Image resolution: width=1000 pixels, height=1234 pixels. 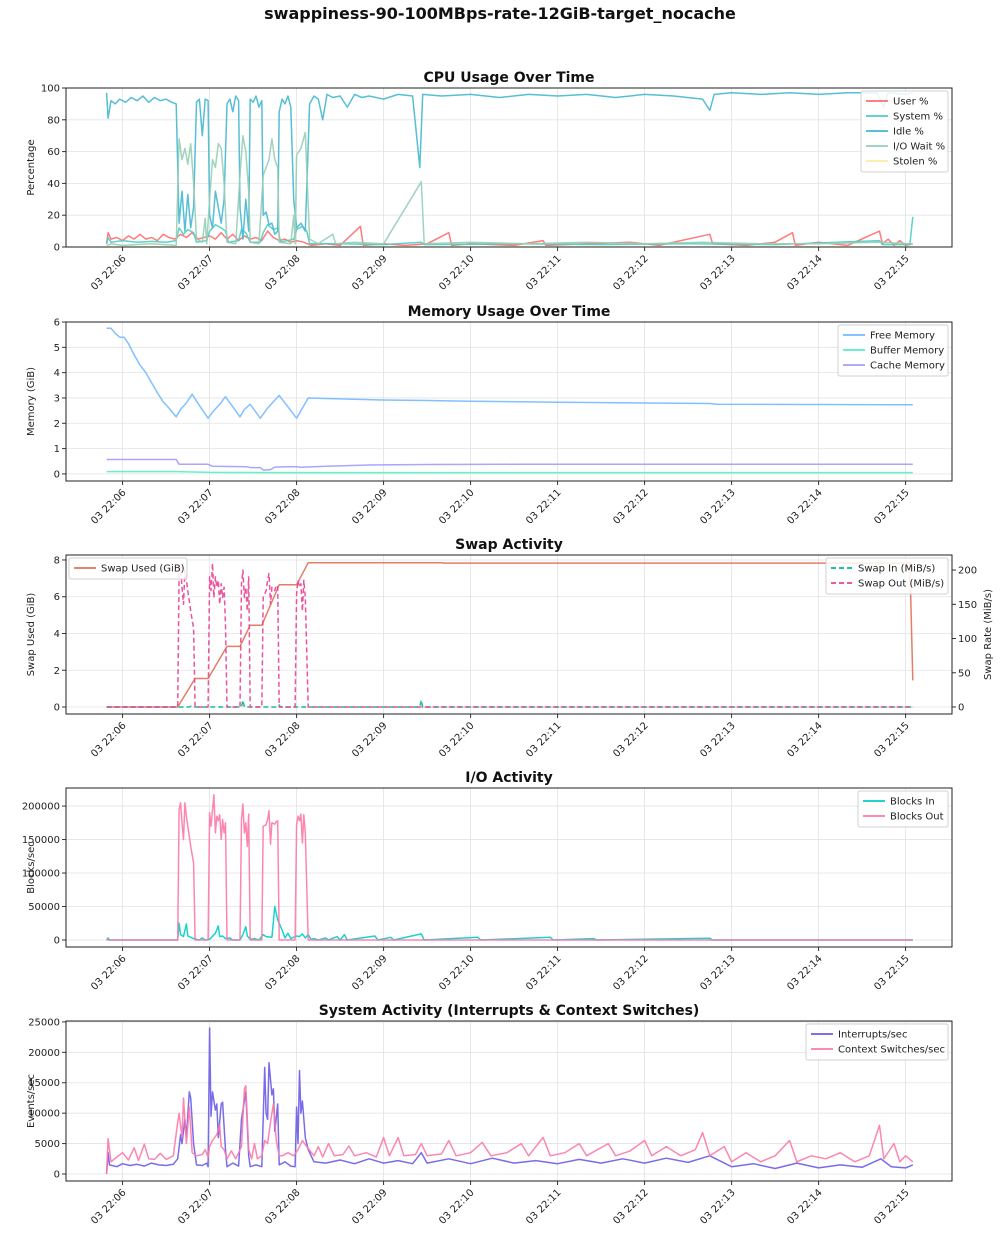 I want to click on legend-label: Context Switches/sec, so click(x=891, y=1050).